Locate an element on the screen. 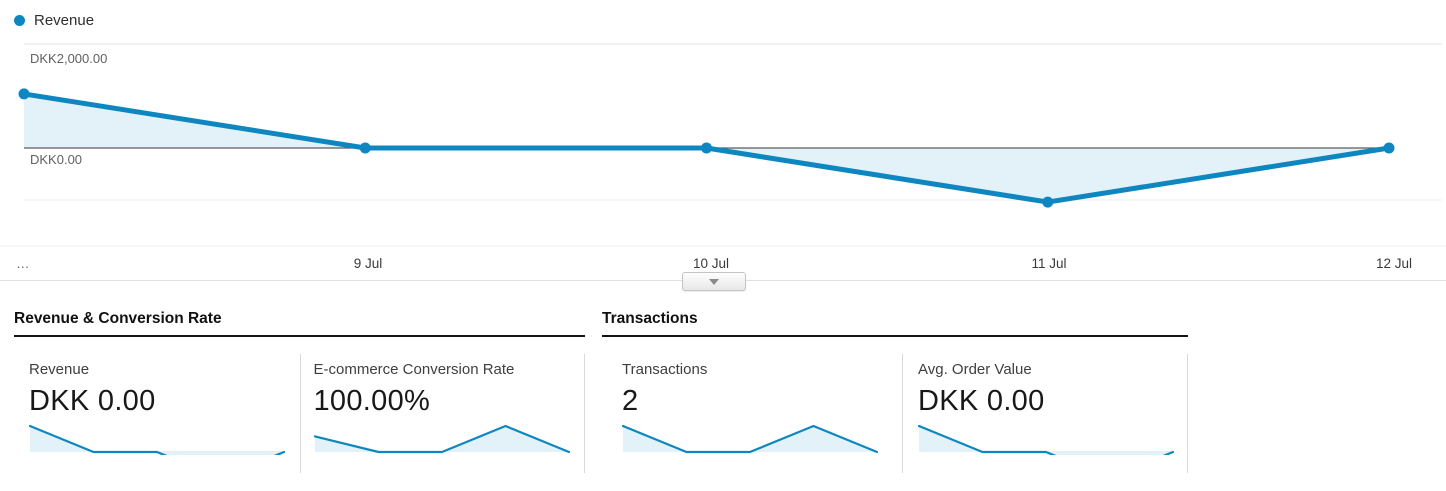 The height and width of the screenshot is (491, 1446). x-tick-11jul: 11 Jul is located at coordinates (1049, 263).